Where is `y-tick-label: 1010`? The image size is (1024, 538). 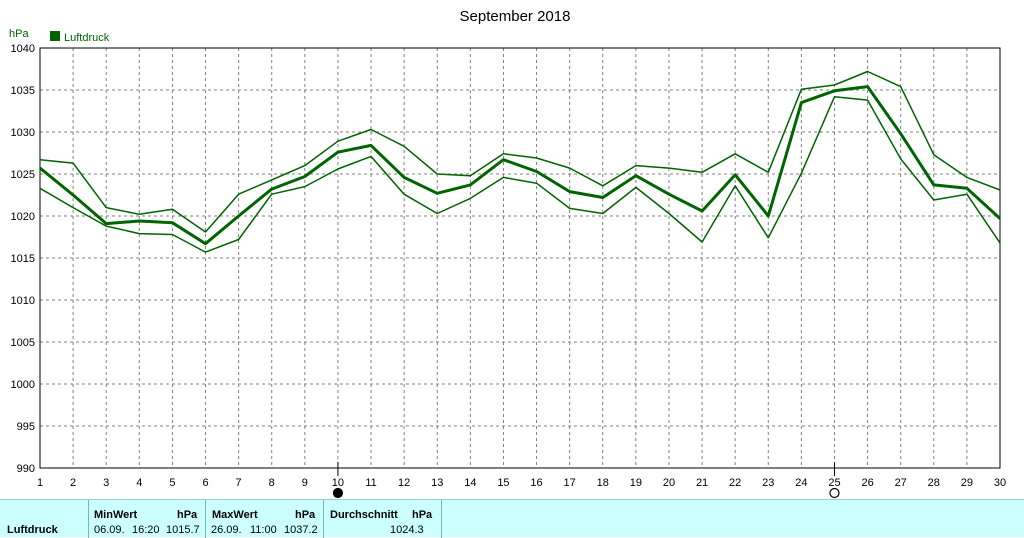
y-tick-label: 1010 is located at coordinates (23, 301).